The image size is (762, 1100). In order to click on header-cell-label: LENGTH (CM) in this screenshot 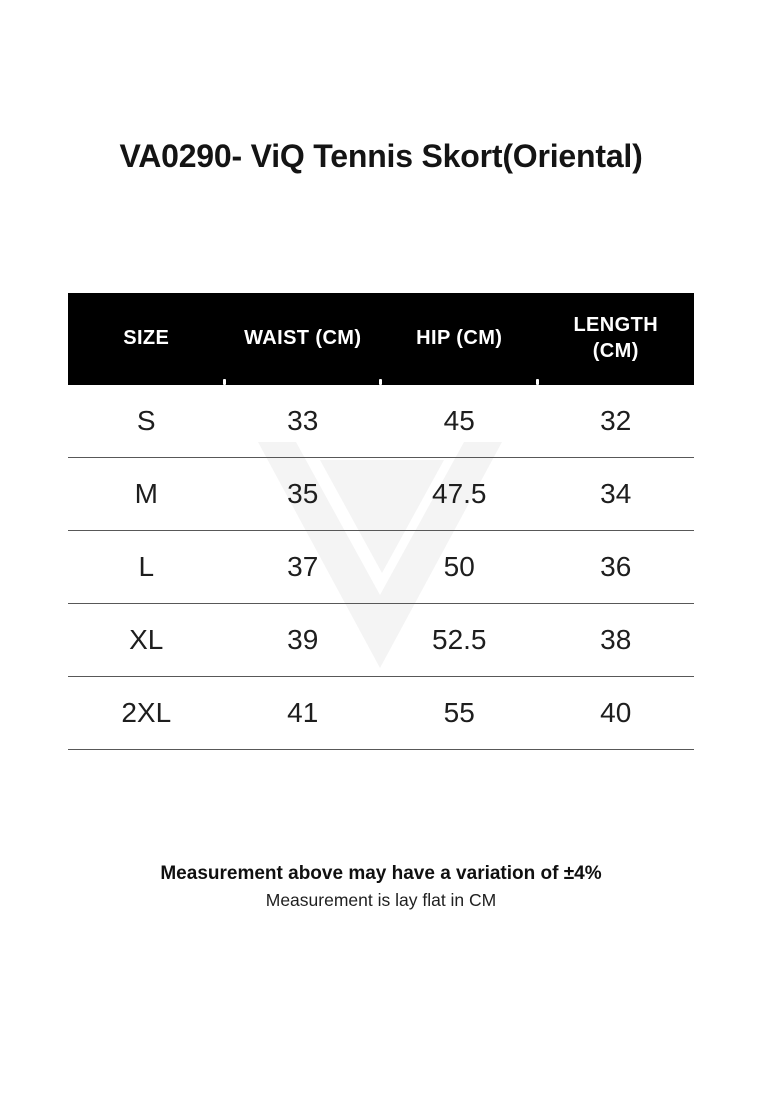, I will do `click(616, 338)`.